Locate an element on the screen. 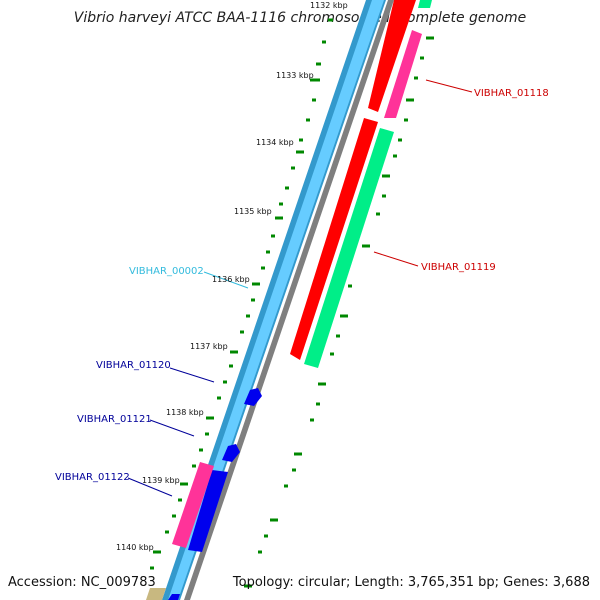  gene-pink-top is located at coordinates (403, 74).